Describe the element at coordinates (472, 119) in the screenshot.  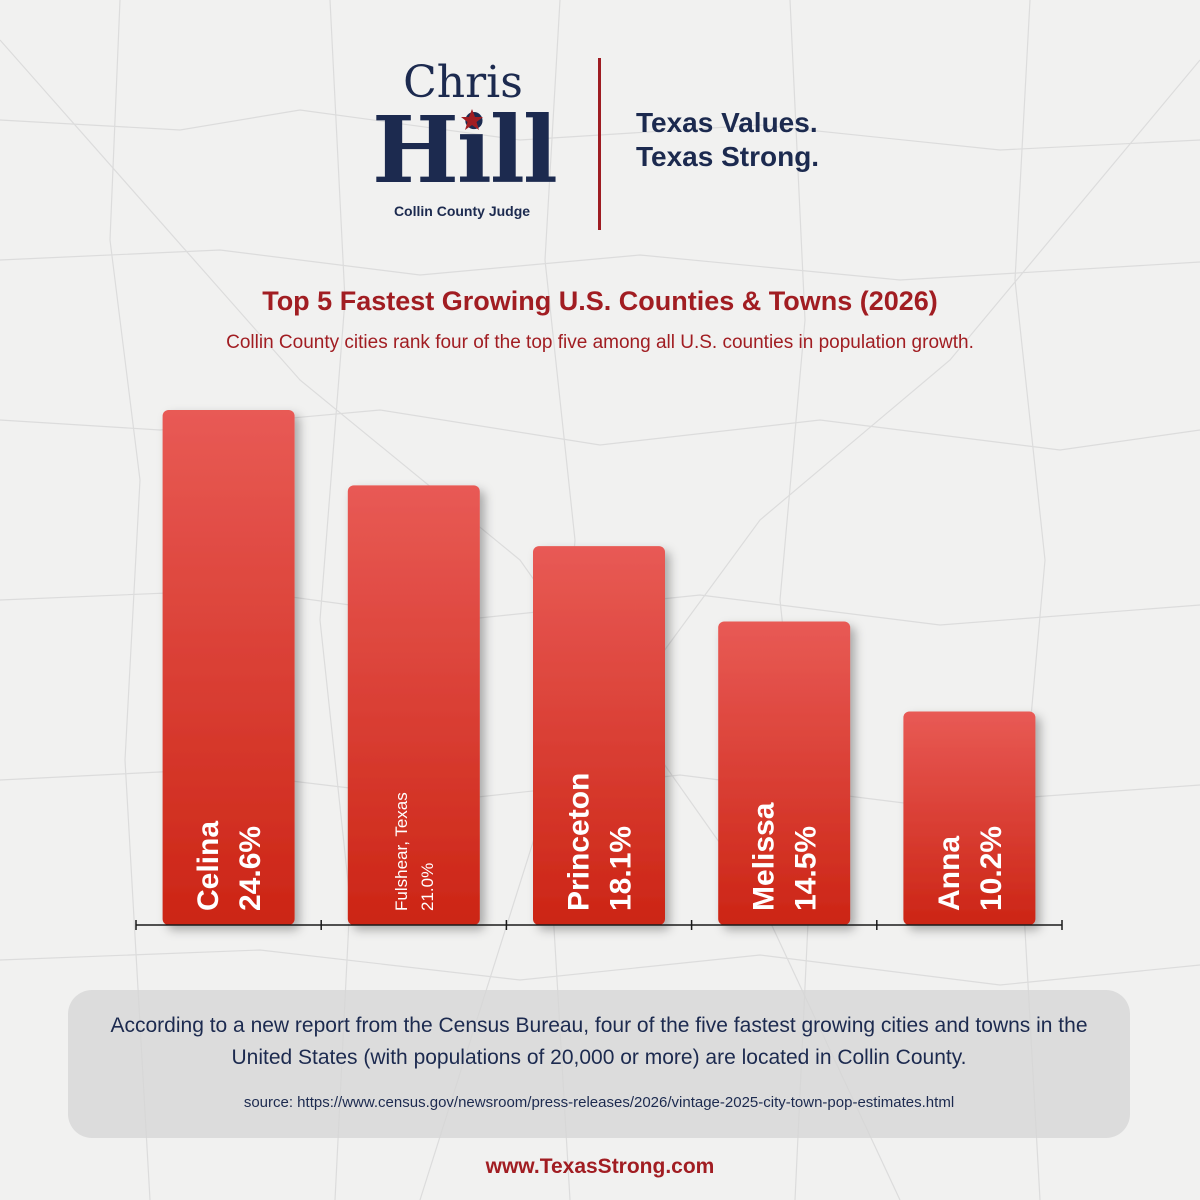
I see `star-icon` at that location.